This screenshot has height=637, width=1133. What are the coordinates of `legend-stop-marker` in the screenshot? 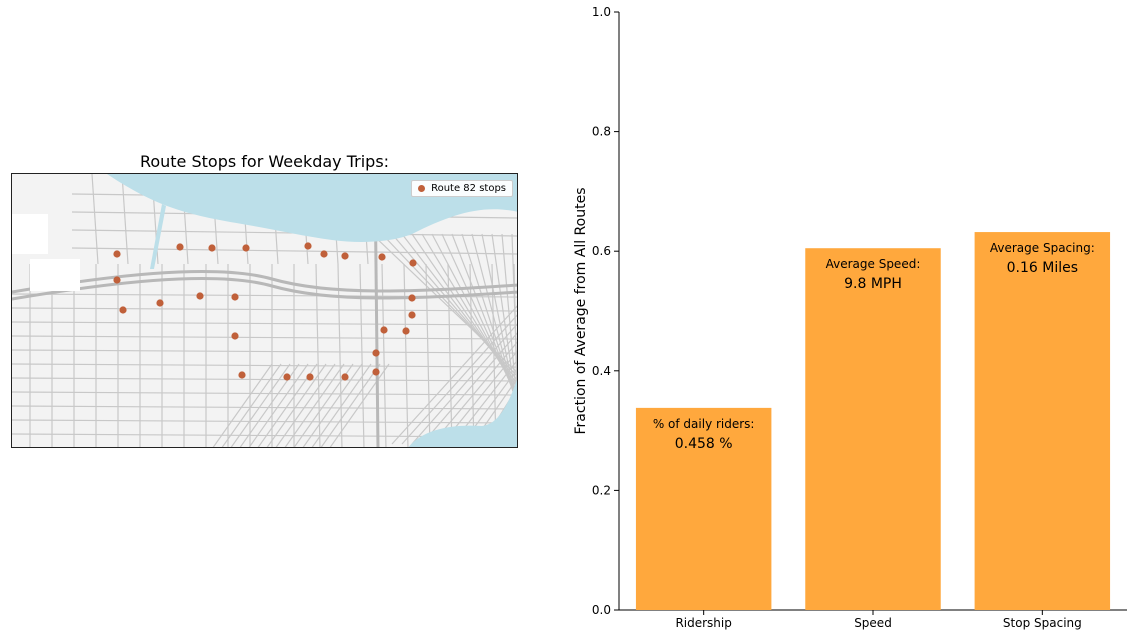 It's located at (422, 188).